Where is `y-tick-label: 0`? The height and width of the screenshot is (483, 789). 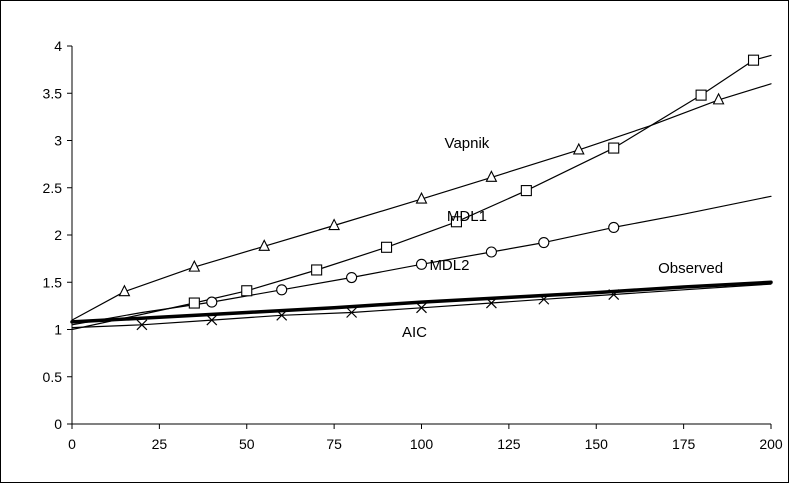 y-tick-label: 0 is located at coordinates (58, 424).